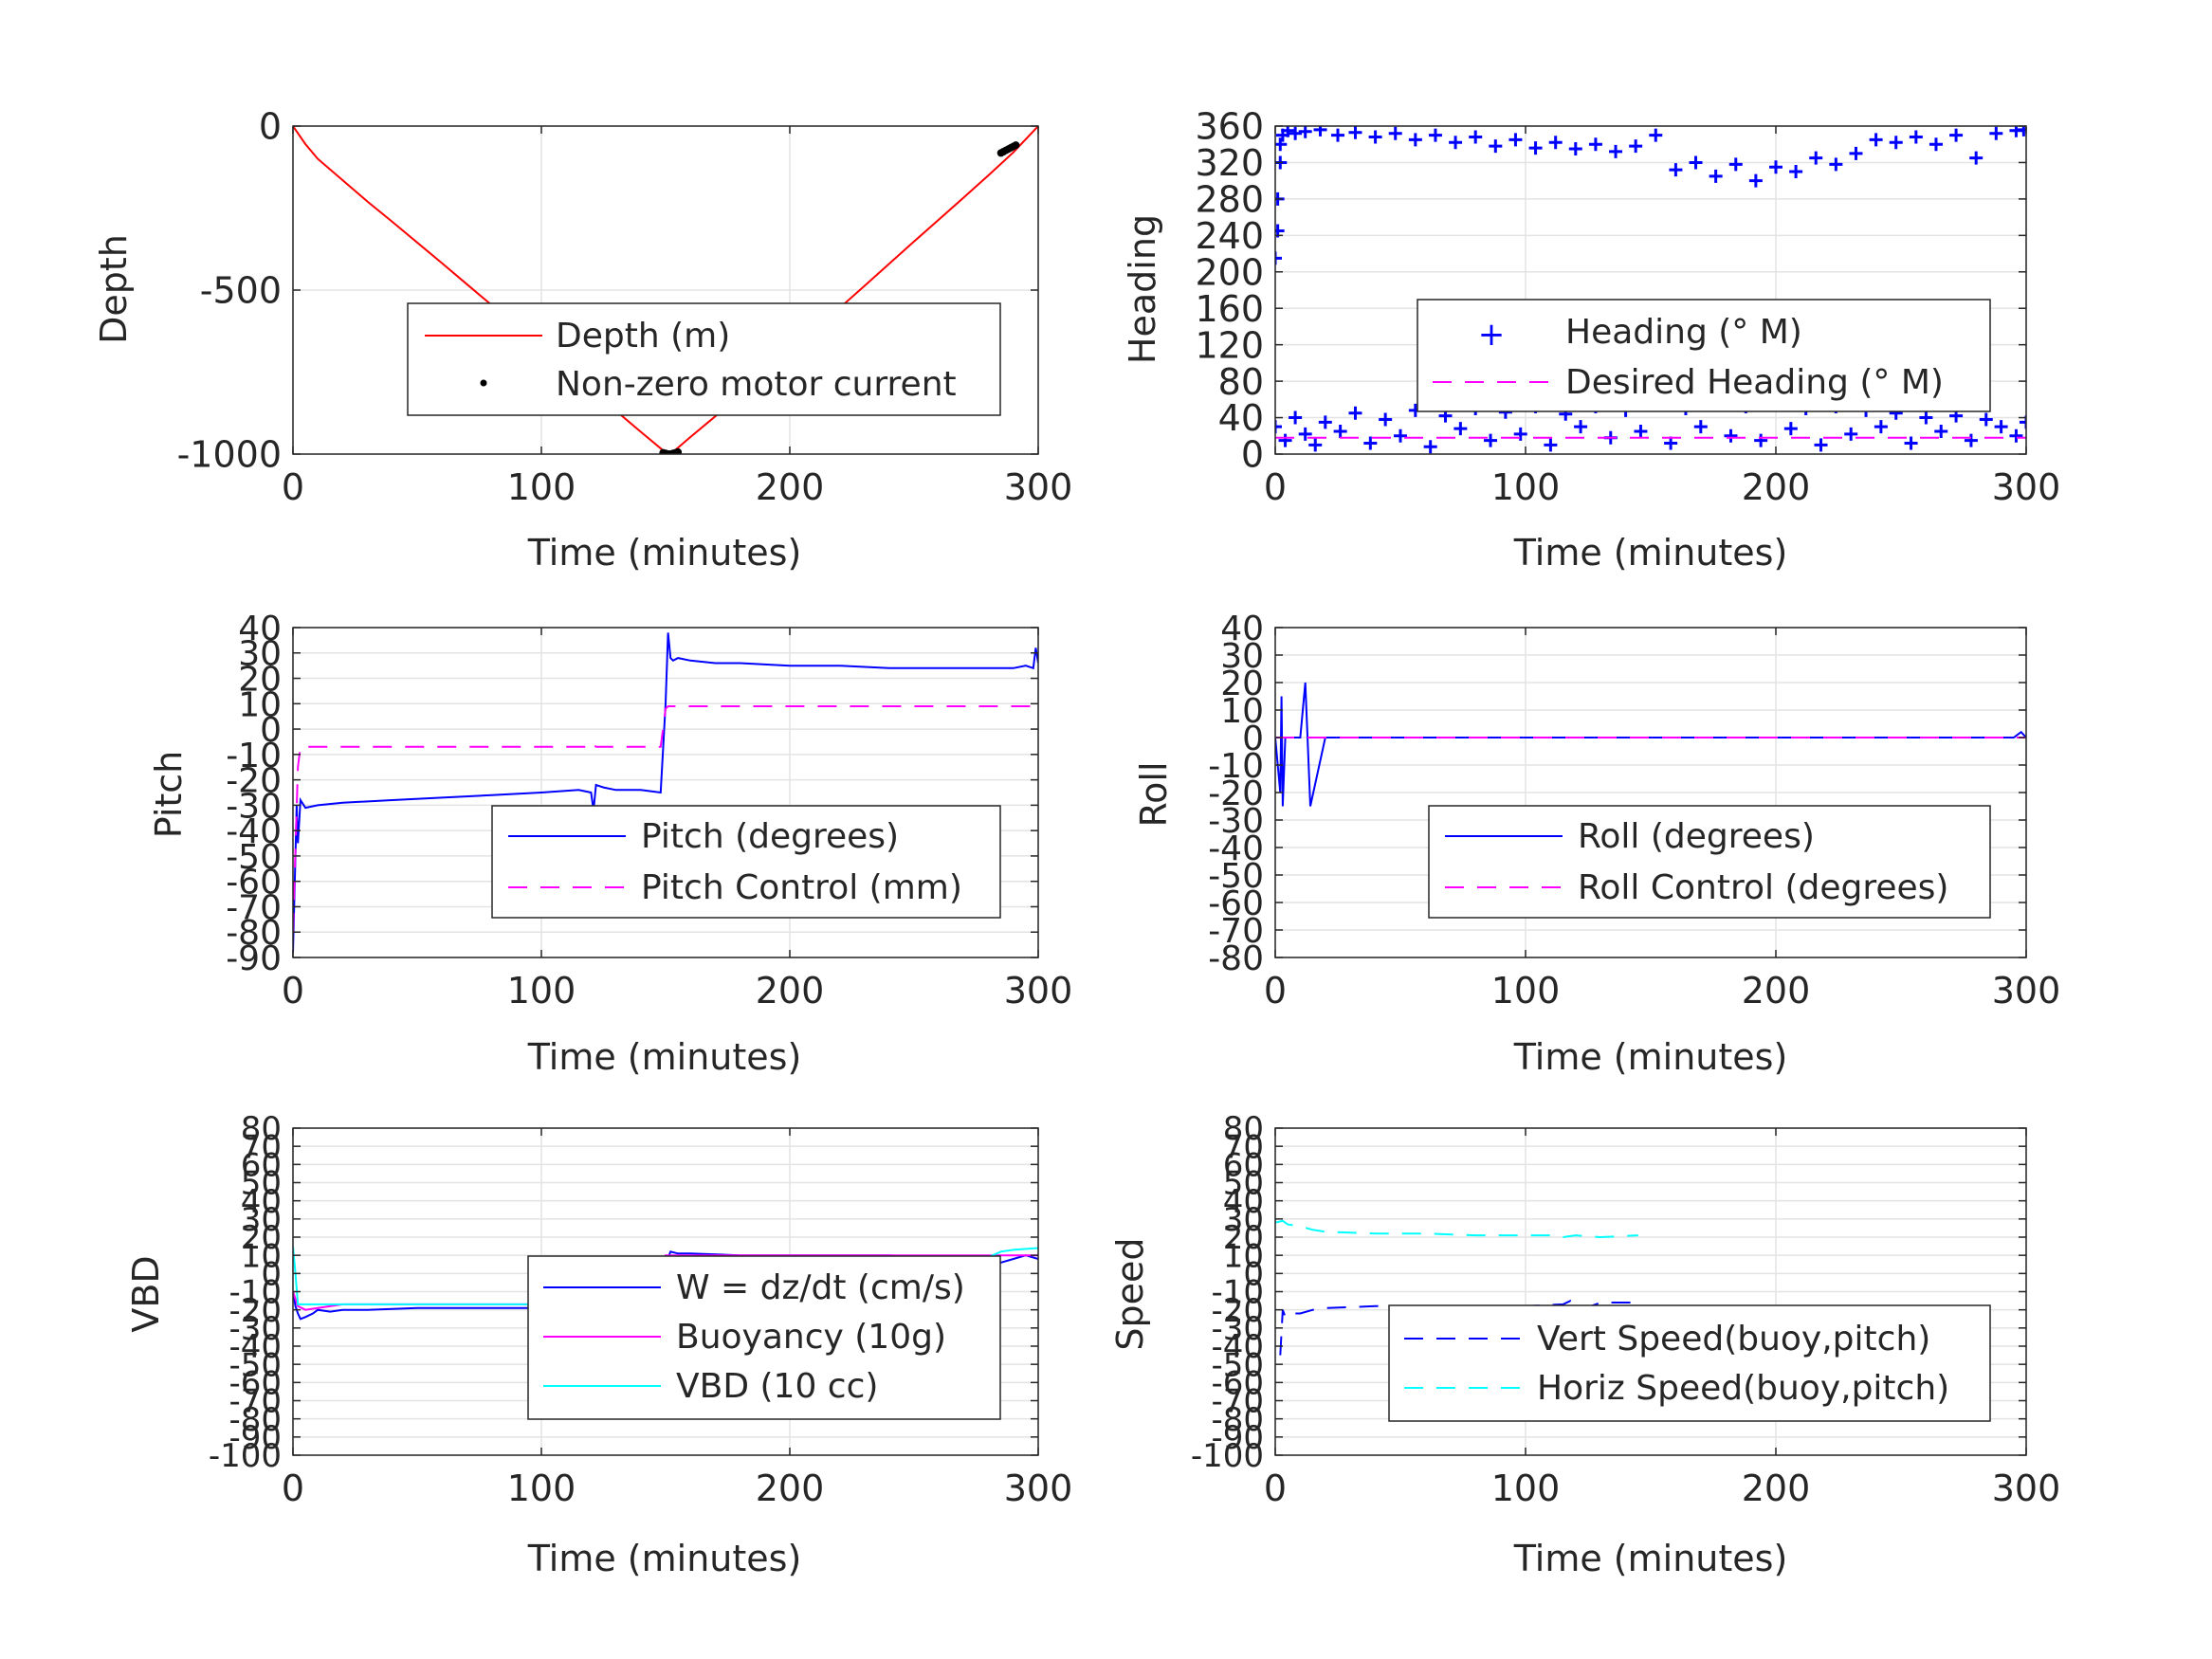  I want to click on speed-ytick-label-14: 40, so click(1243, 1202).